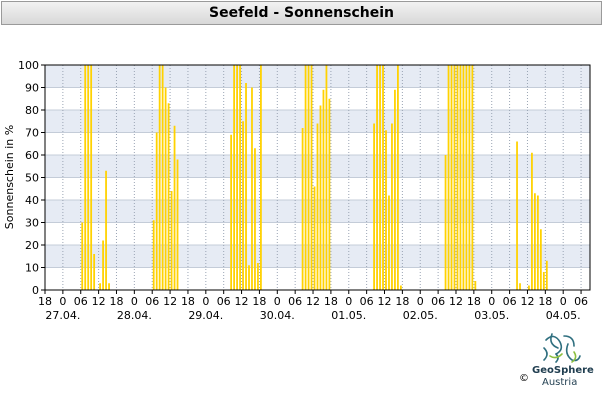  I want to click on y-tick-label: 70, so click(32, 133).